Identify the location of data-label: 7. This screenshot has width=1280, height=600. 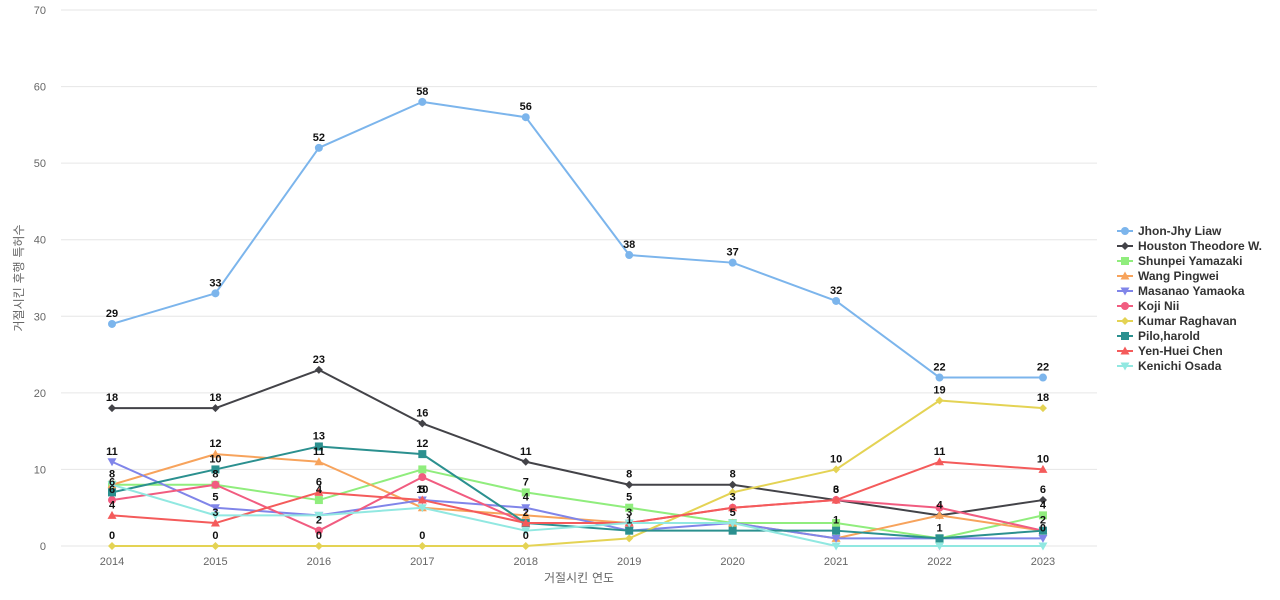
(526, 482).